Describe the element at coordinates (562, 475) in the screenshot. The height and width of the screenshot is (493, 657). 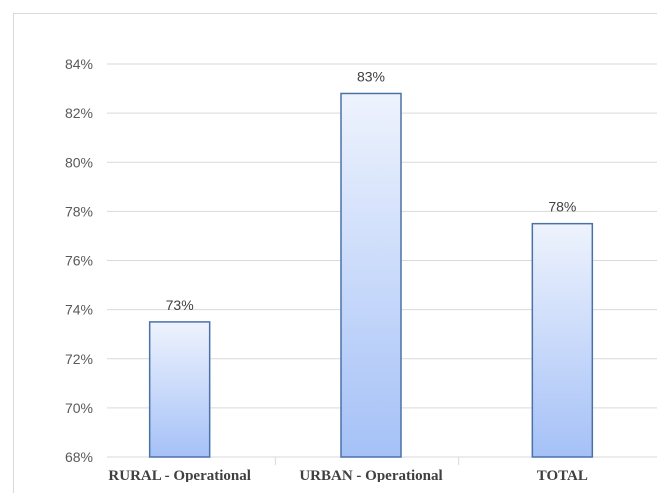
I see `x-category-label: TOTAL` at that location.